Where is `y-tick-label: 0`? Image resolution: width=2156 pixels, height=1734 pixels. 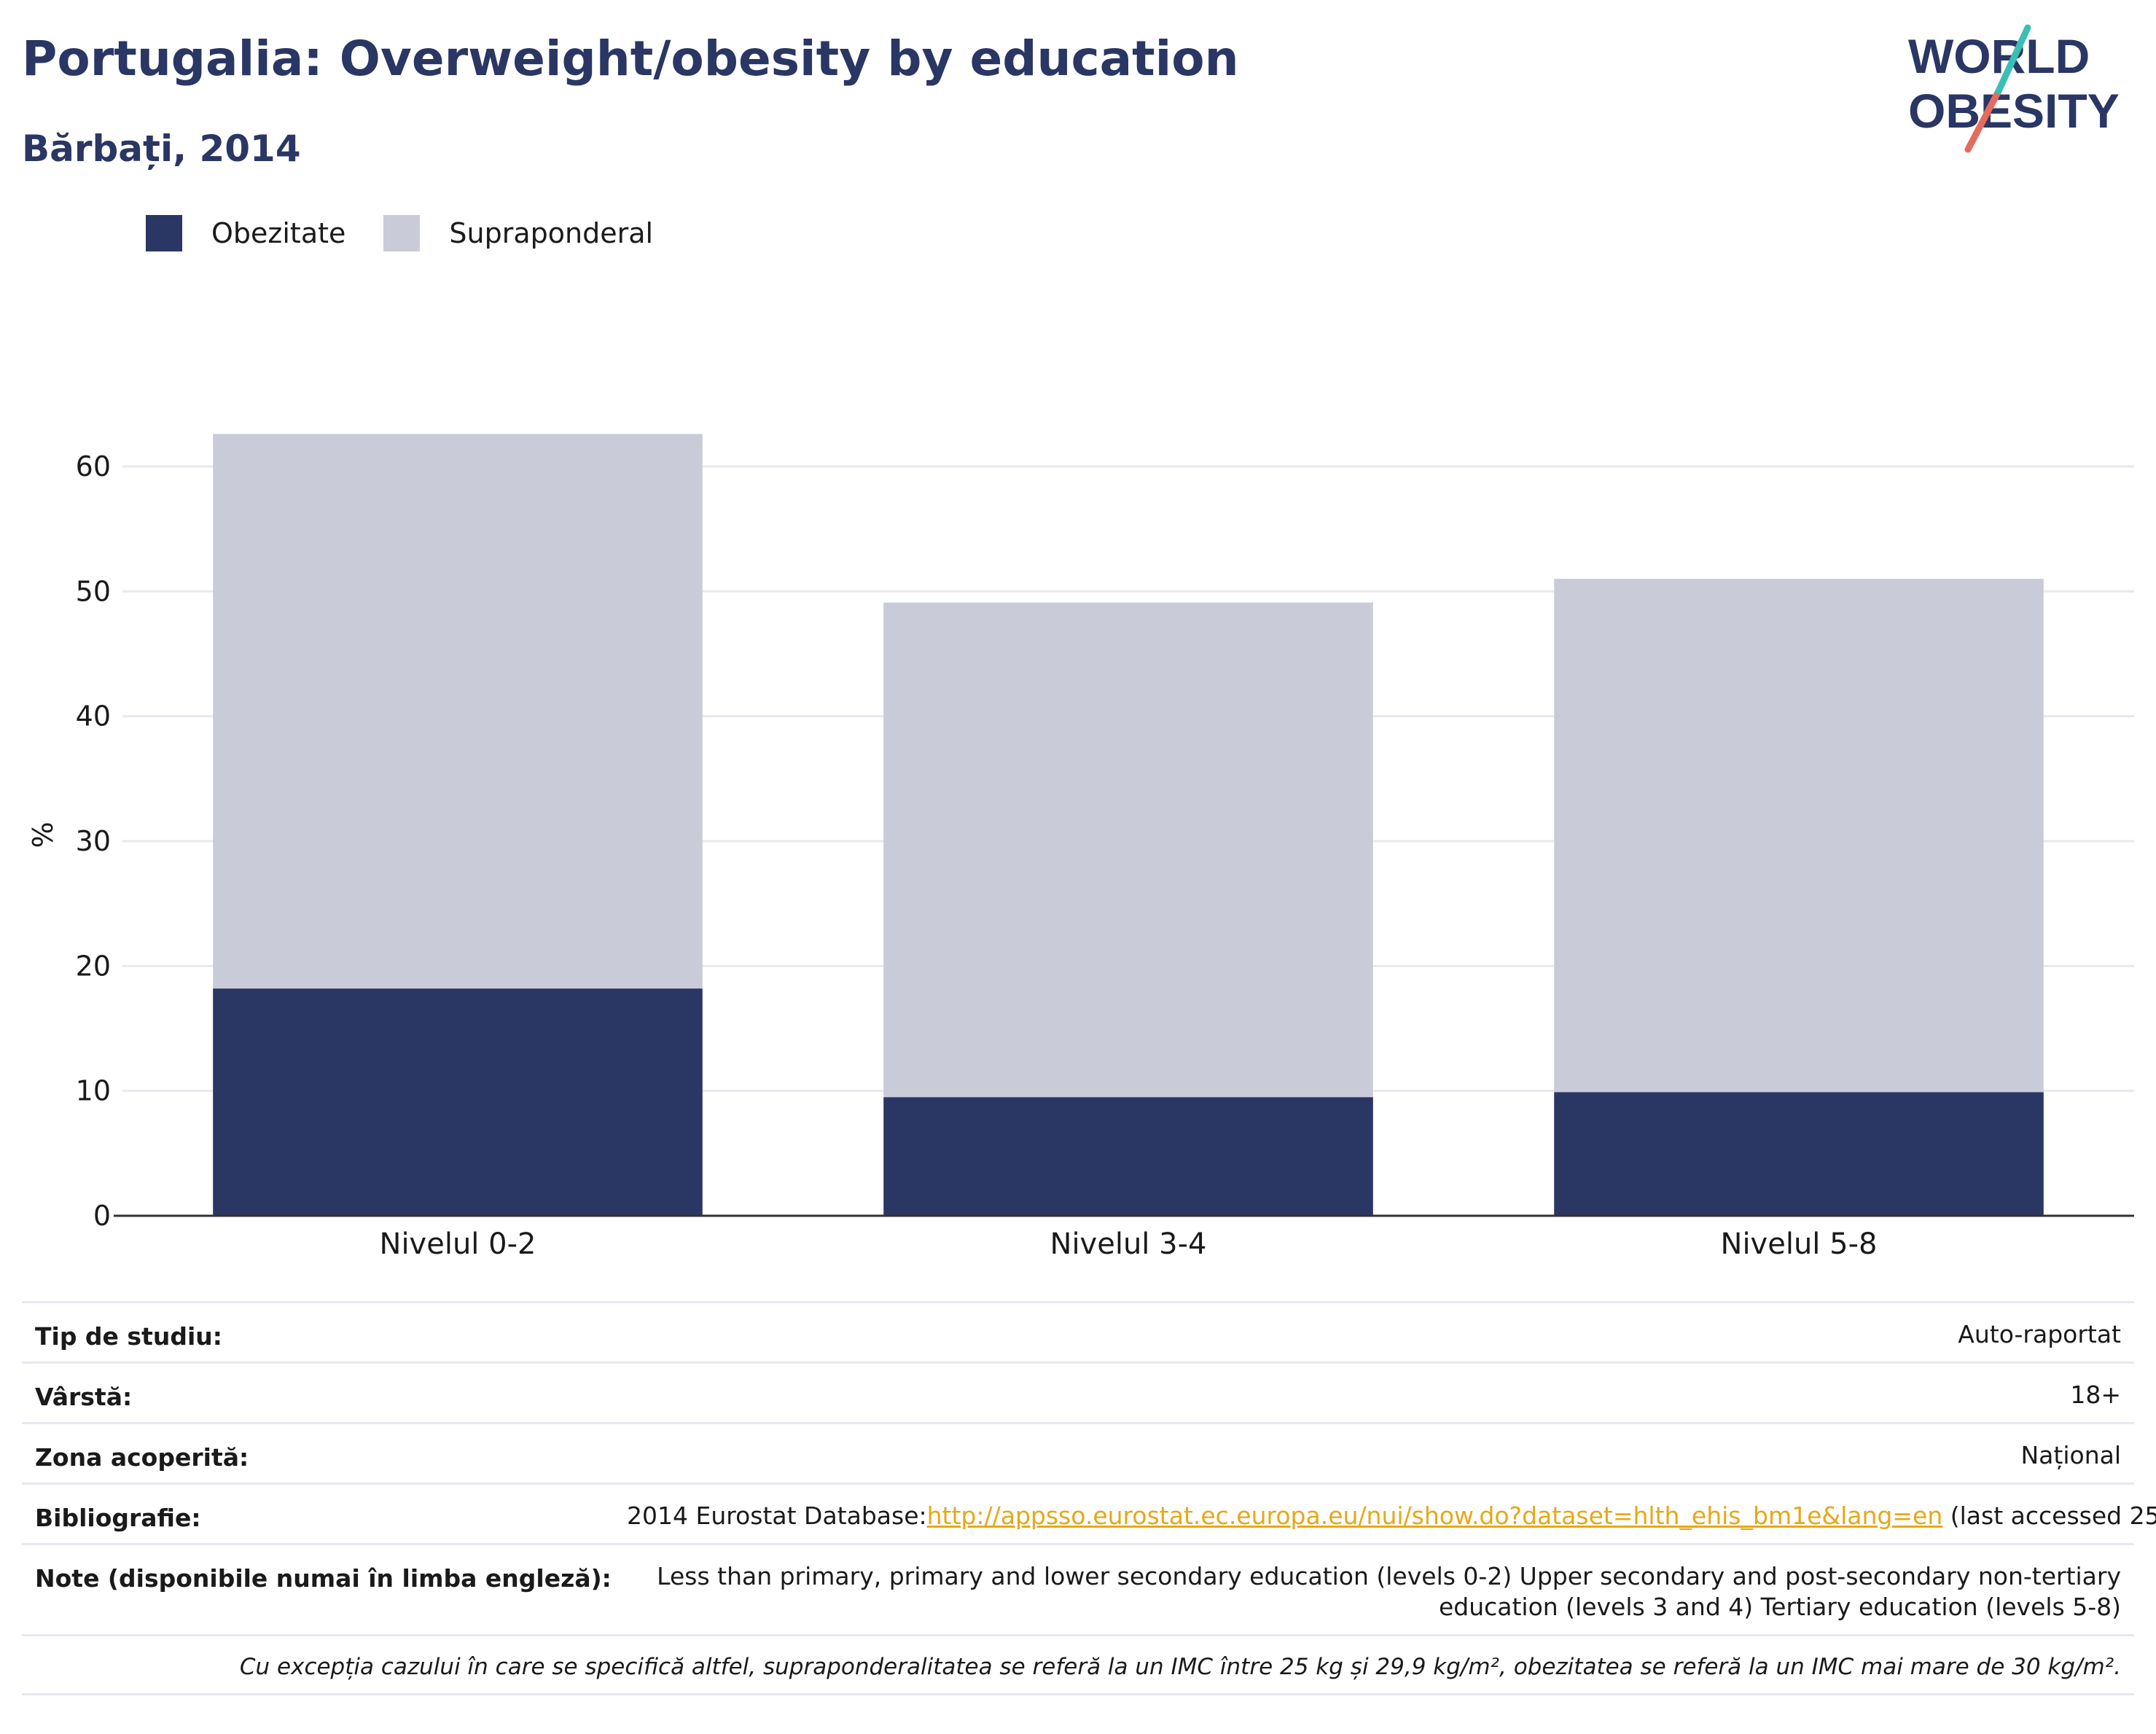 y-tick-label: 0 is located at coordinates (102, 1216).